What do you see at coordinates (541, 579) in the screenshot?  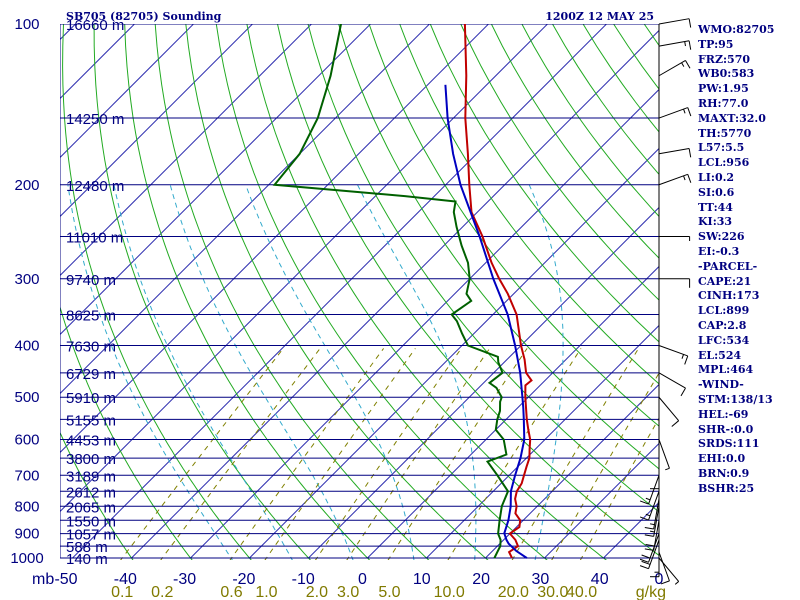 I see `temperature-tick-label: 30` at bounding box center [541, 579].